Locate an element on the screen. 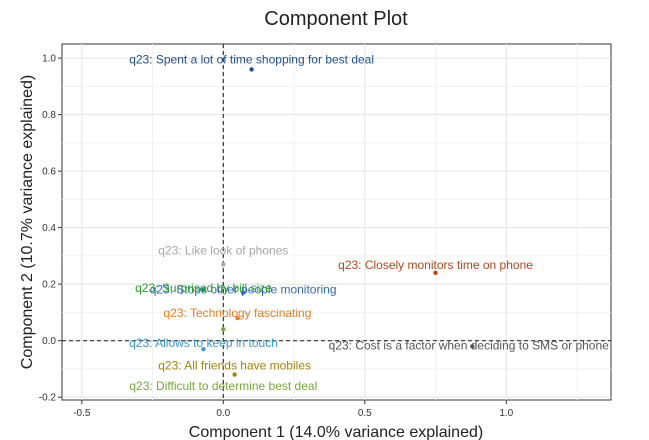 The image size is (649, 440). point-label: q23: Like look of phones is located at coordinates (223, 250).